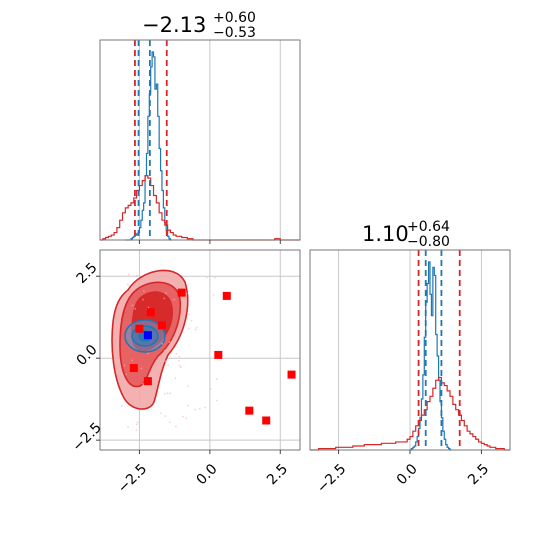  I want to click on x-tick-label: 0.0, so click(407, 474).